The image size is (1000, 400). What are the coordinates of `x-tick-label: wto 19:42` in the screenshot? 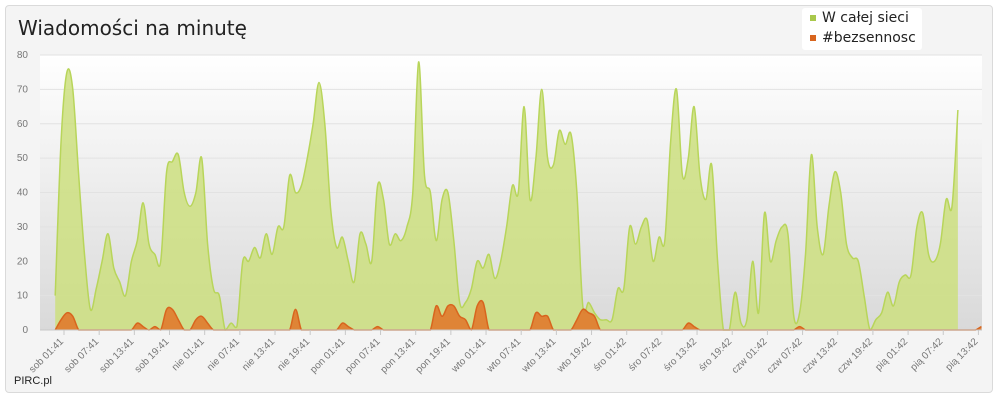 It's located at (574, 355).